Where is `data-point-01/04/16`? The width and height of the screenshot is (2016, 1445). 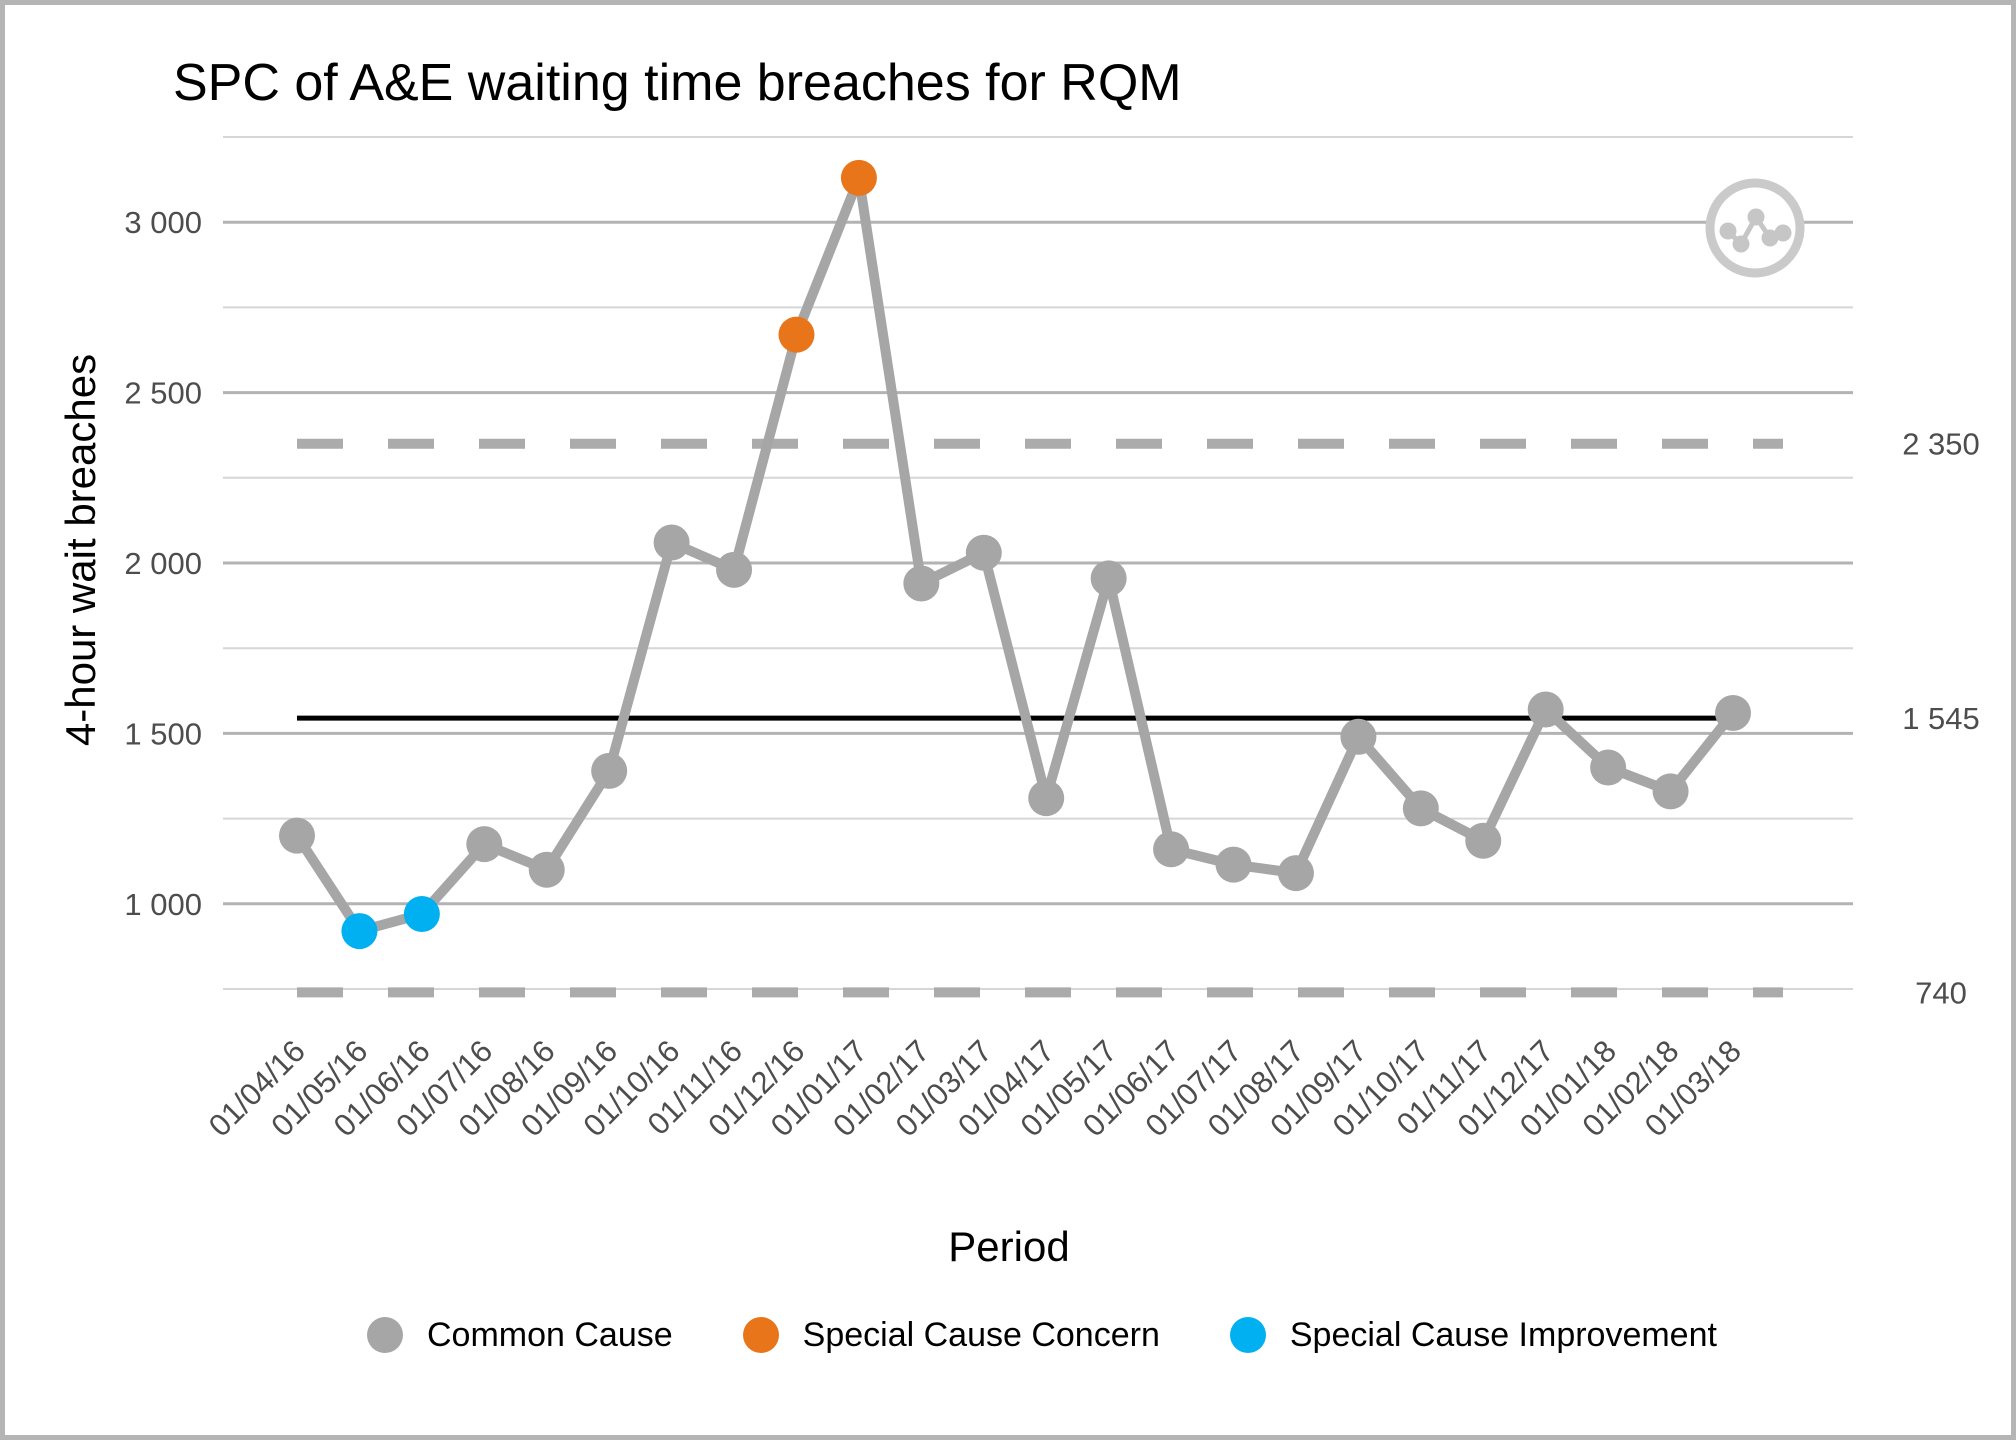
data-point-01/04/16 is located at coordinates (297, 835).